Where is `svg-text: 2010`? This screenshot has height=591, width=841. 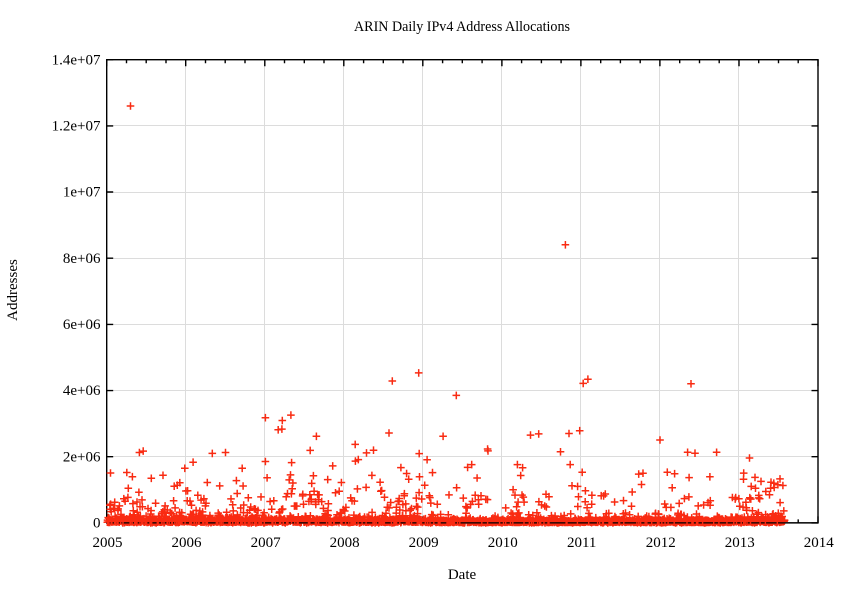
svg-text: 2010 is located at coordinates (503, 543).